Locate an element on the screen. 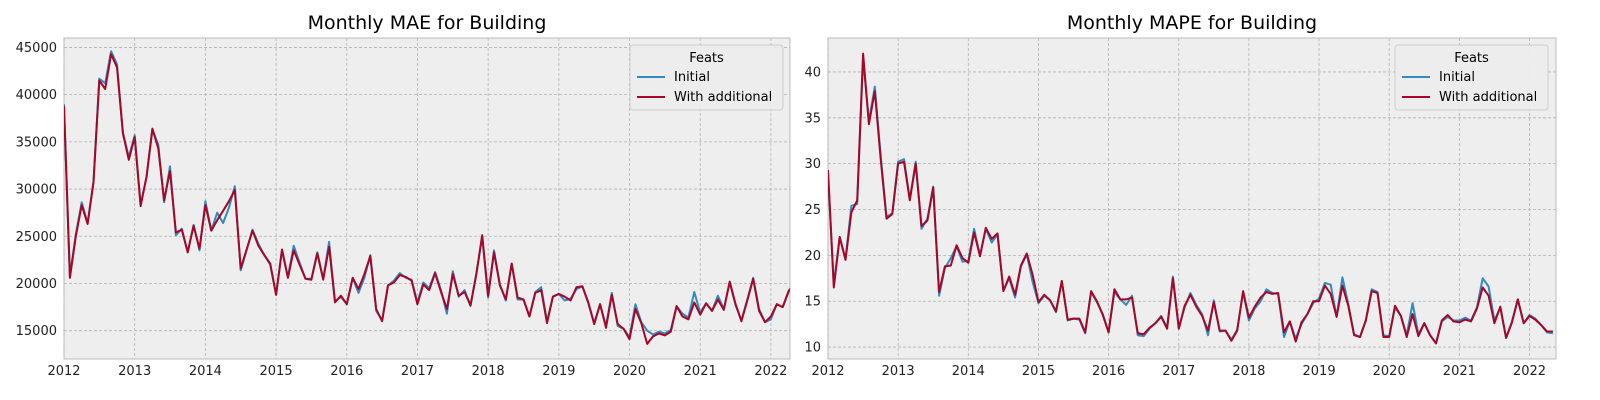  y-tick-label: 40 is located at coordinates (812, 72).